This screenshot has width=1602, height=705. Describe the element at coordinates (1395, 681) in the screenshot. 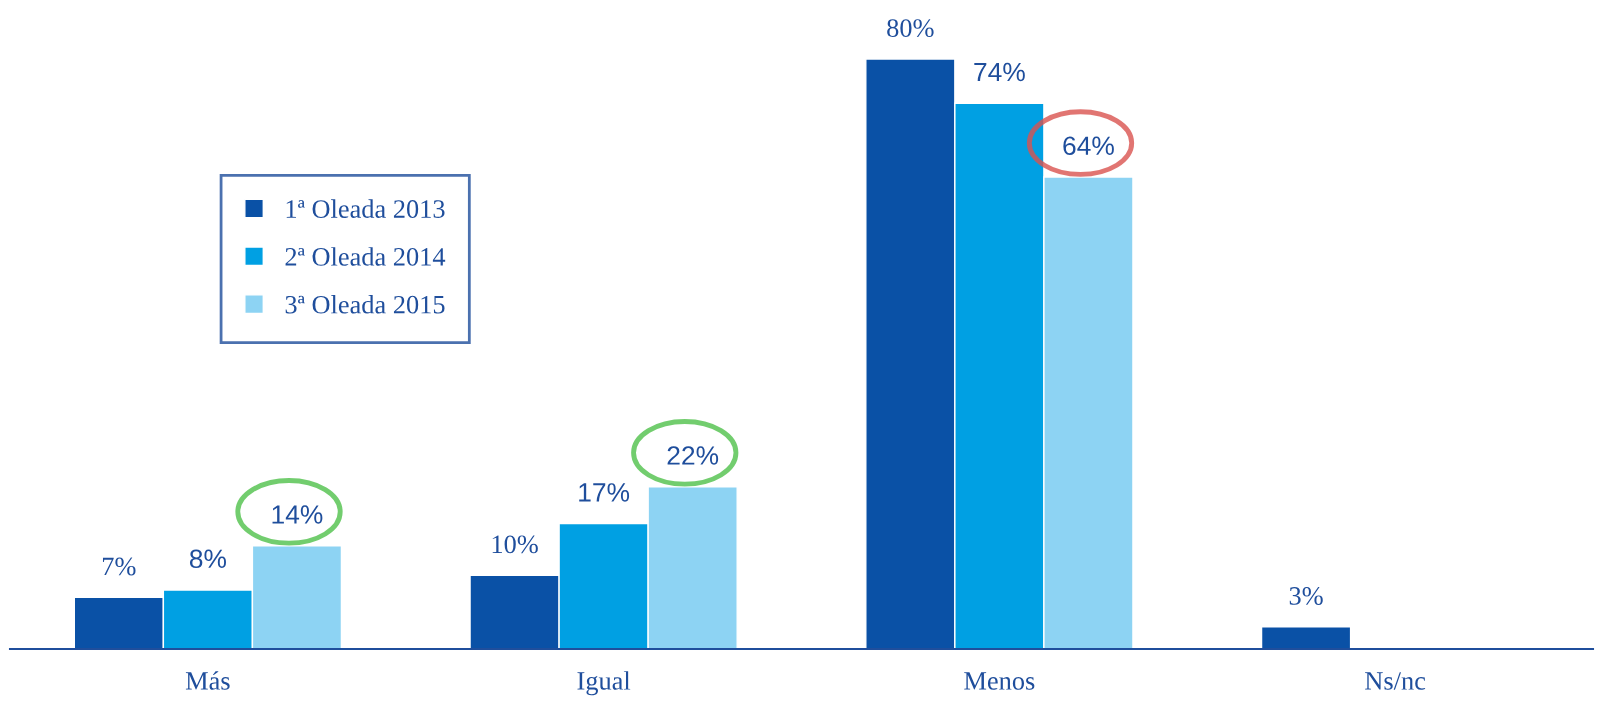

I see `x-tick-label: Ns/nc` at that location.